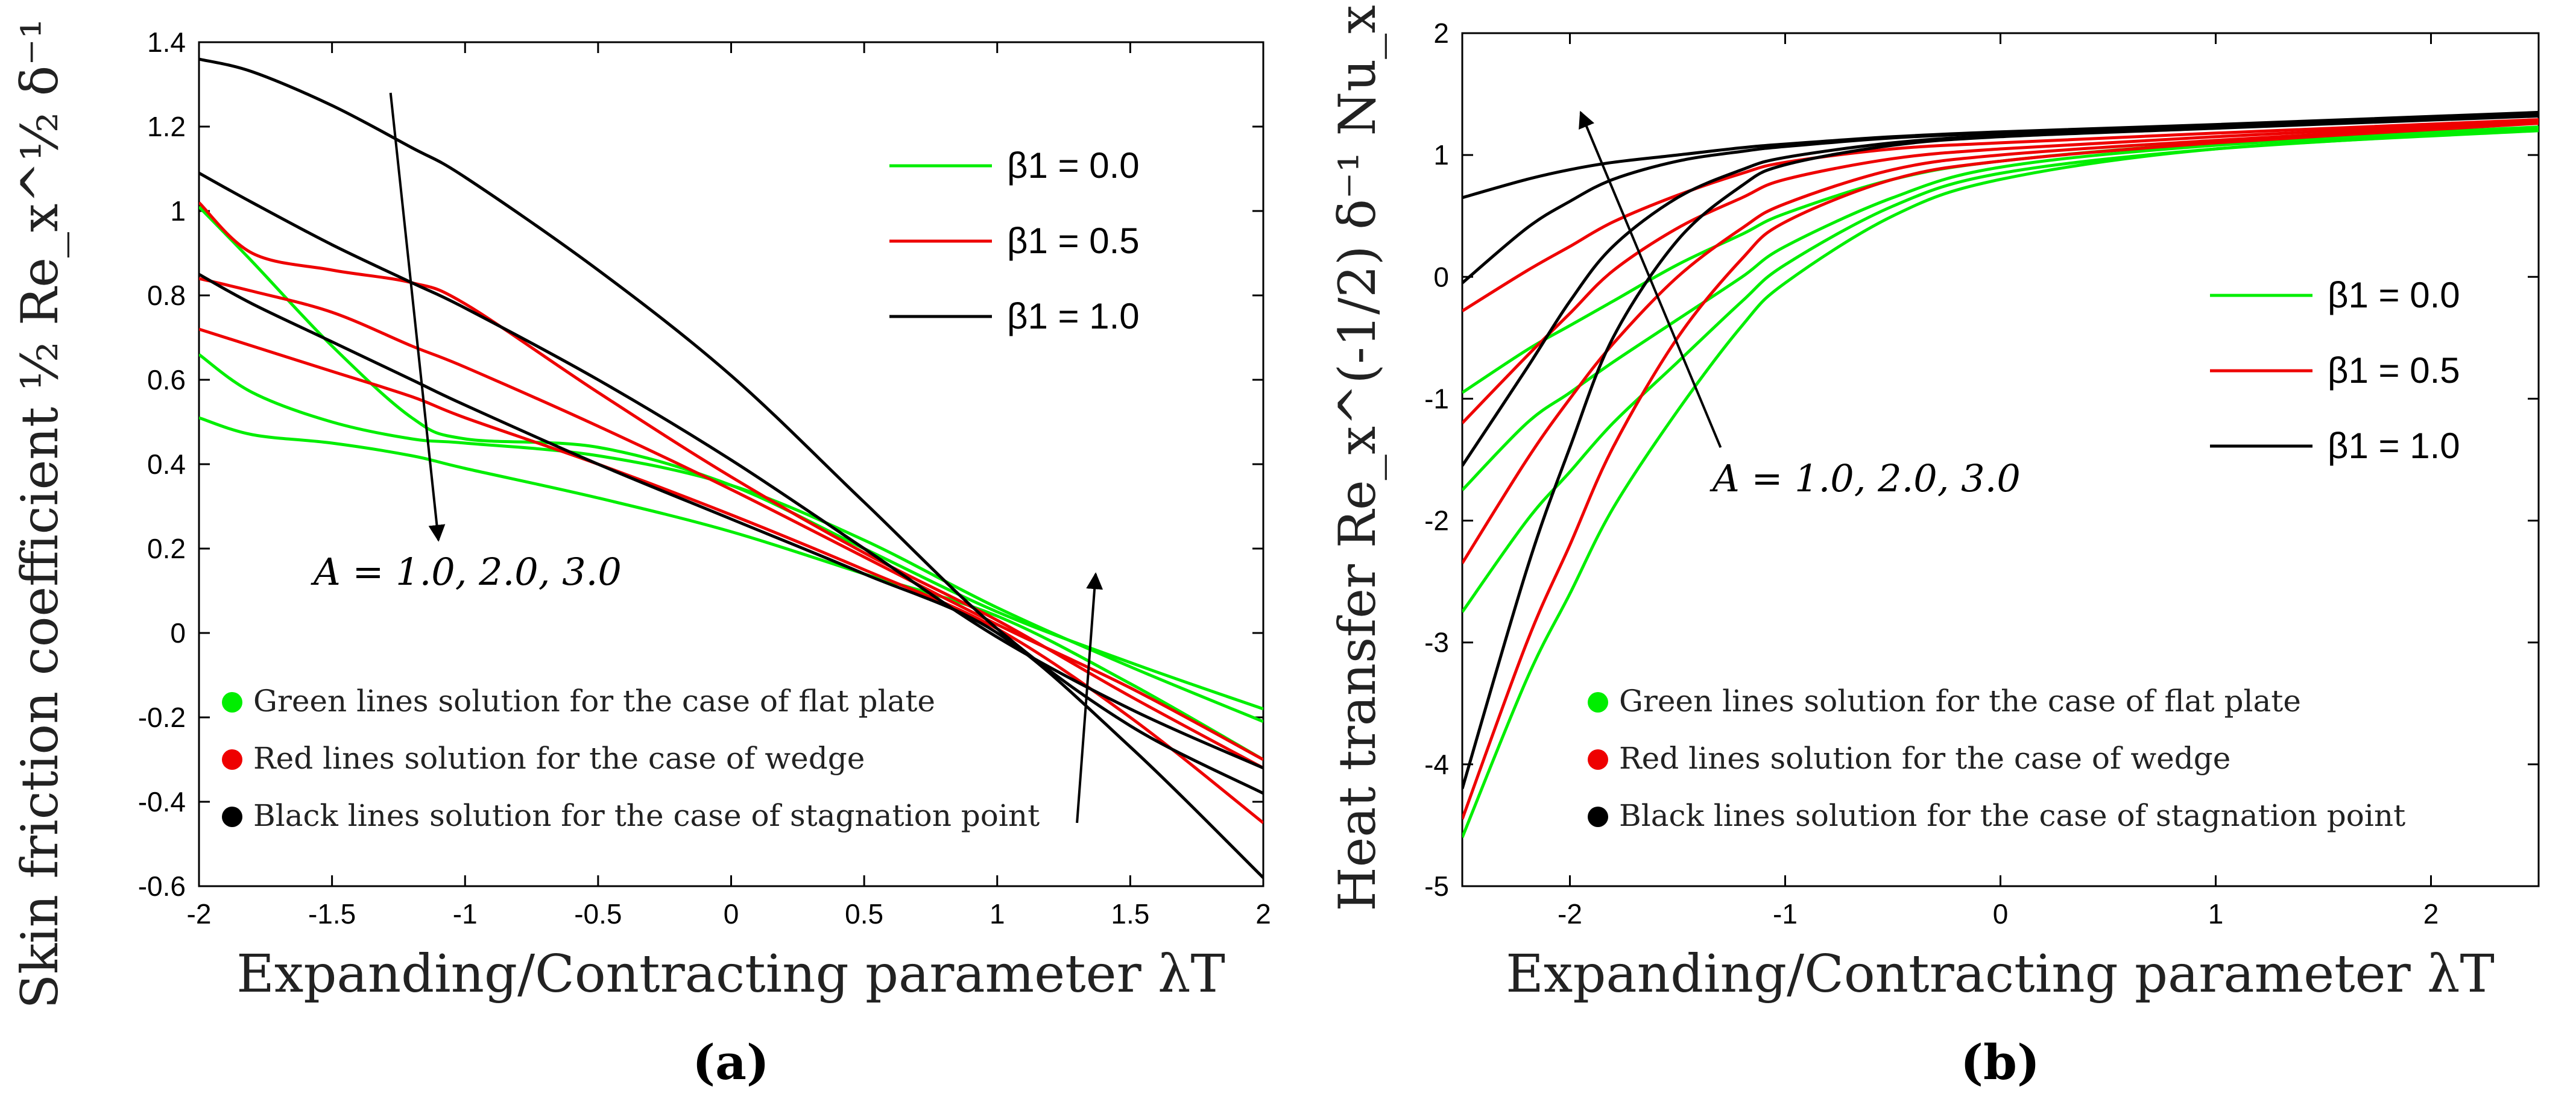 The image size is (2576, 1105). I want to click on y-tick-label: -0.2, so click(162, 717).